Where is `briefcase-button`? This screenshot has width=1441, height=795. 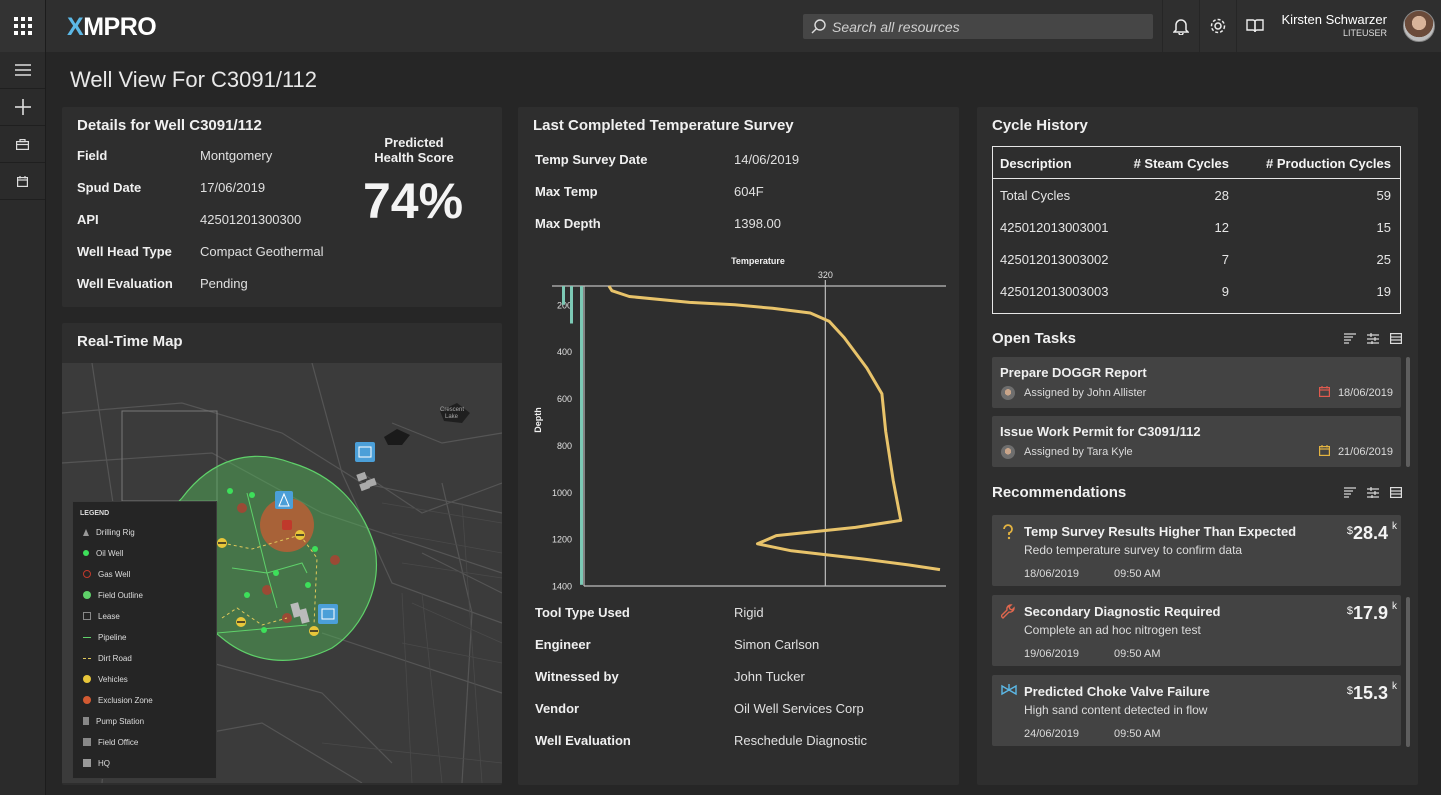 briefcase-button is located at coordinates (22, 144).